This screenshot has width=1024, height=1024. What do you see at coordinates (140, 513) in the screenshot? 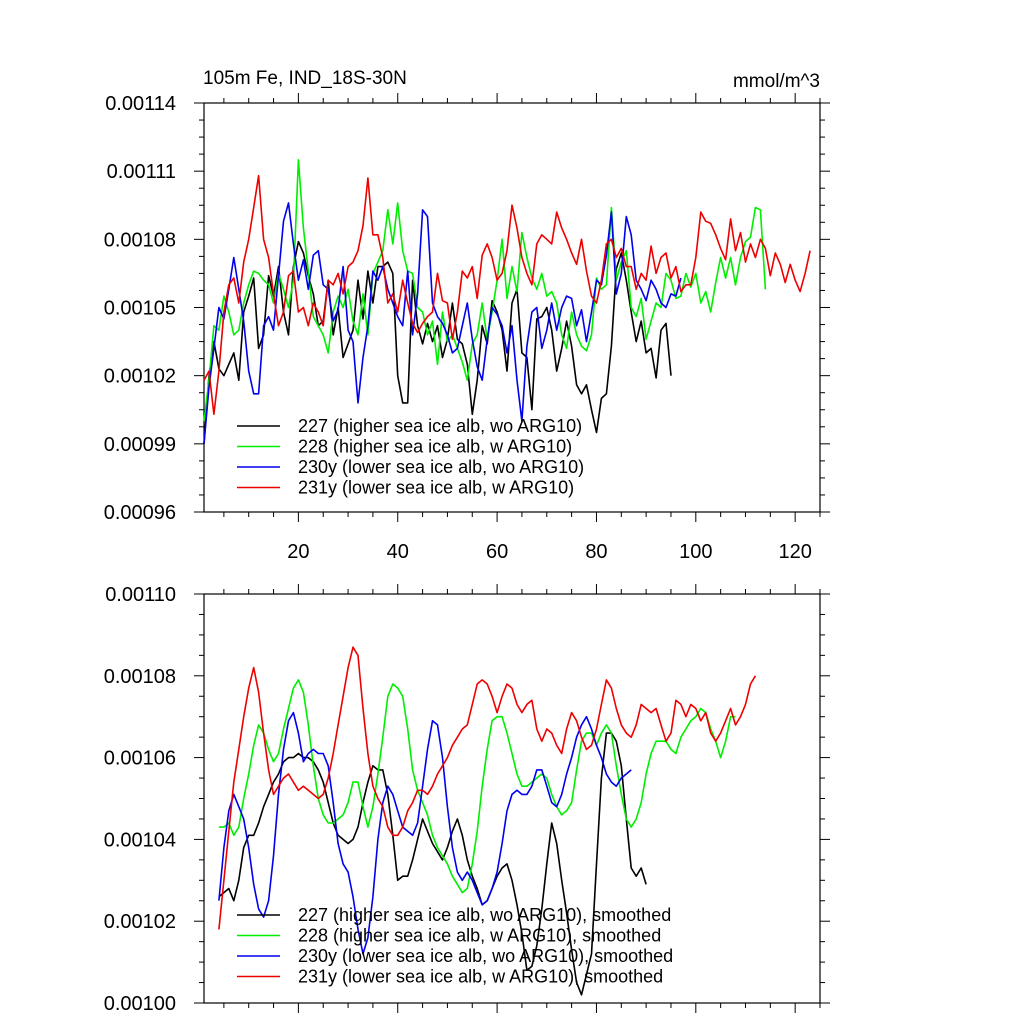
I see `y-tick-label: 0.00096` at bounding box center [140, 513].